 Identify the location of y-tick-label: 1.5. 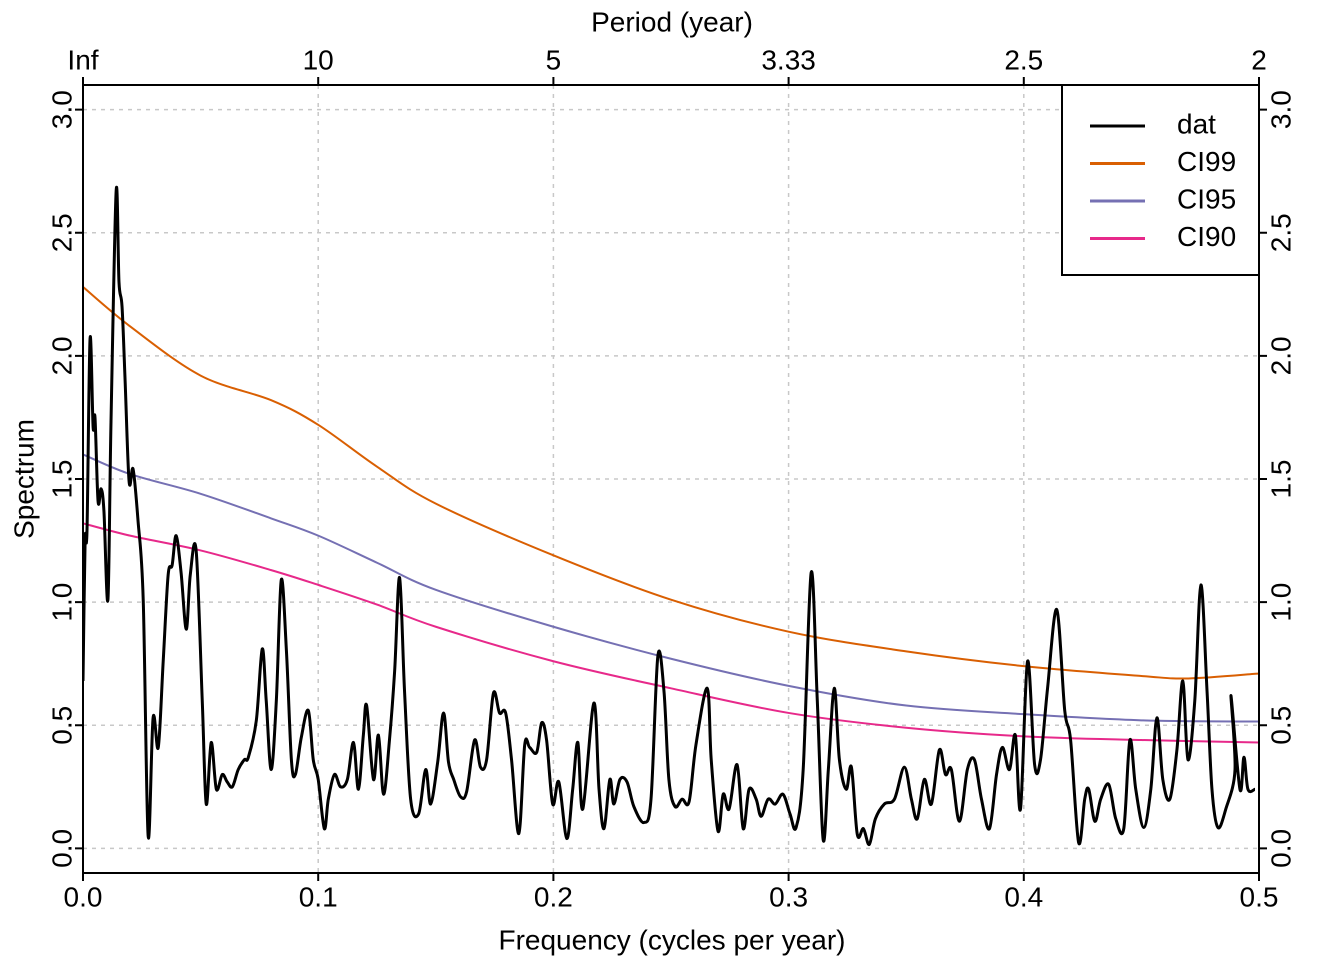
(61, 479).